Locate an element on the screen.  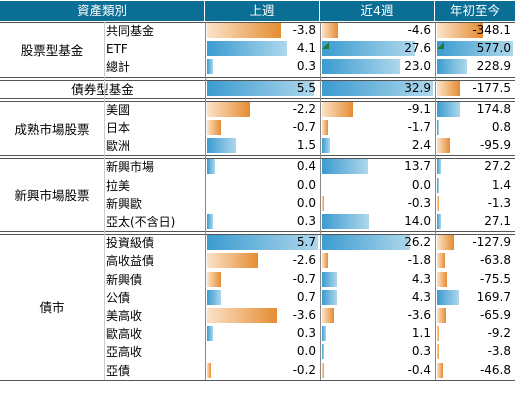
value-text: -0.4 is located at coordinates (419, 369).